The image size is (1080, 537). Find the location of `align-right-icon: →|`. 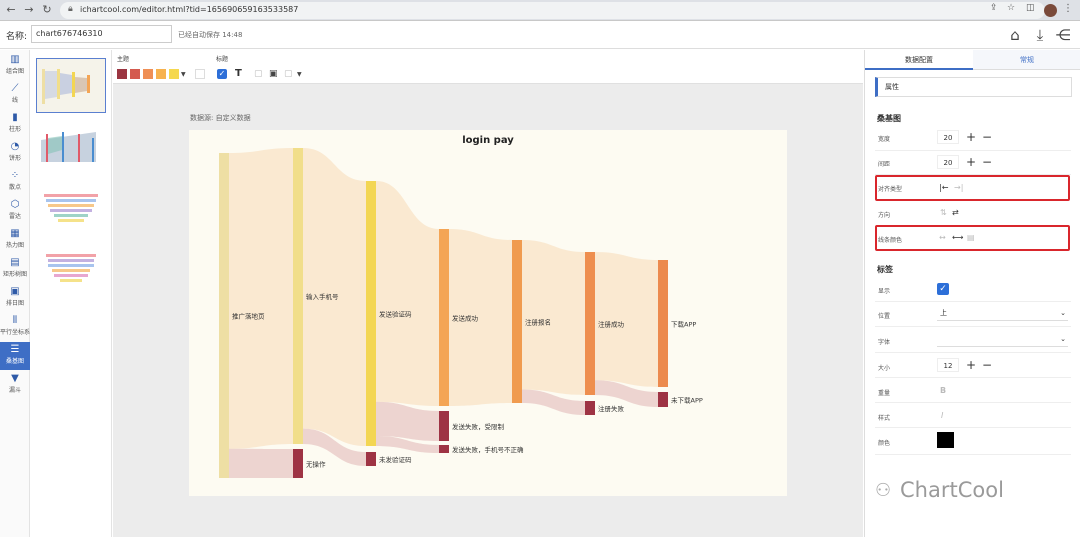

align-right-icon: →| is located at coordinates (959, 187).